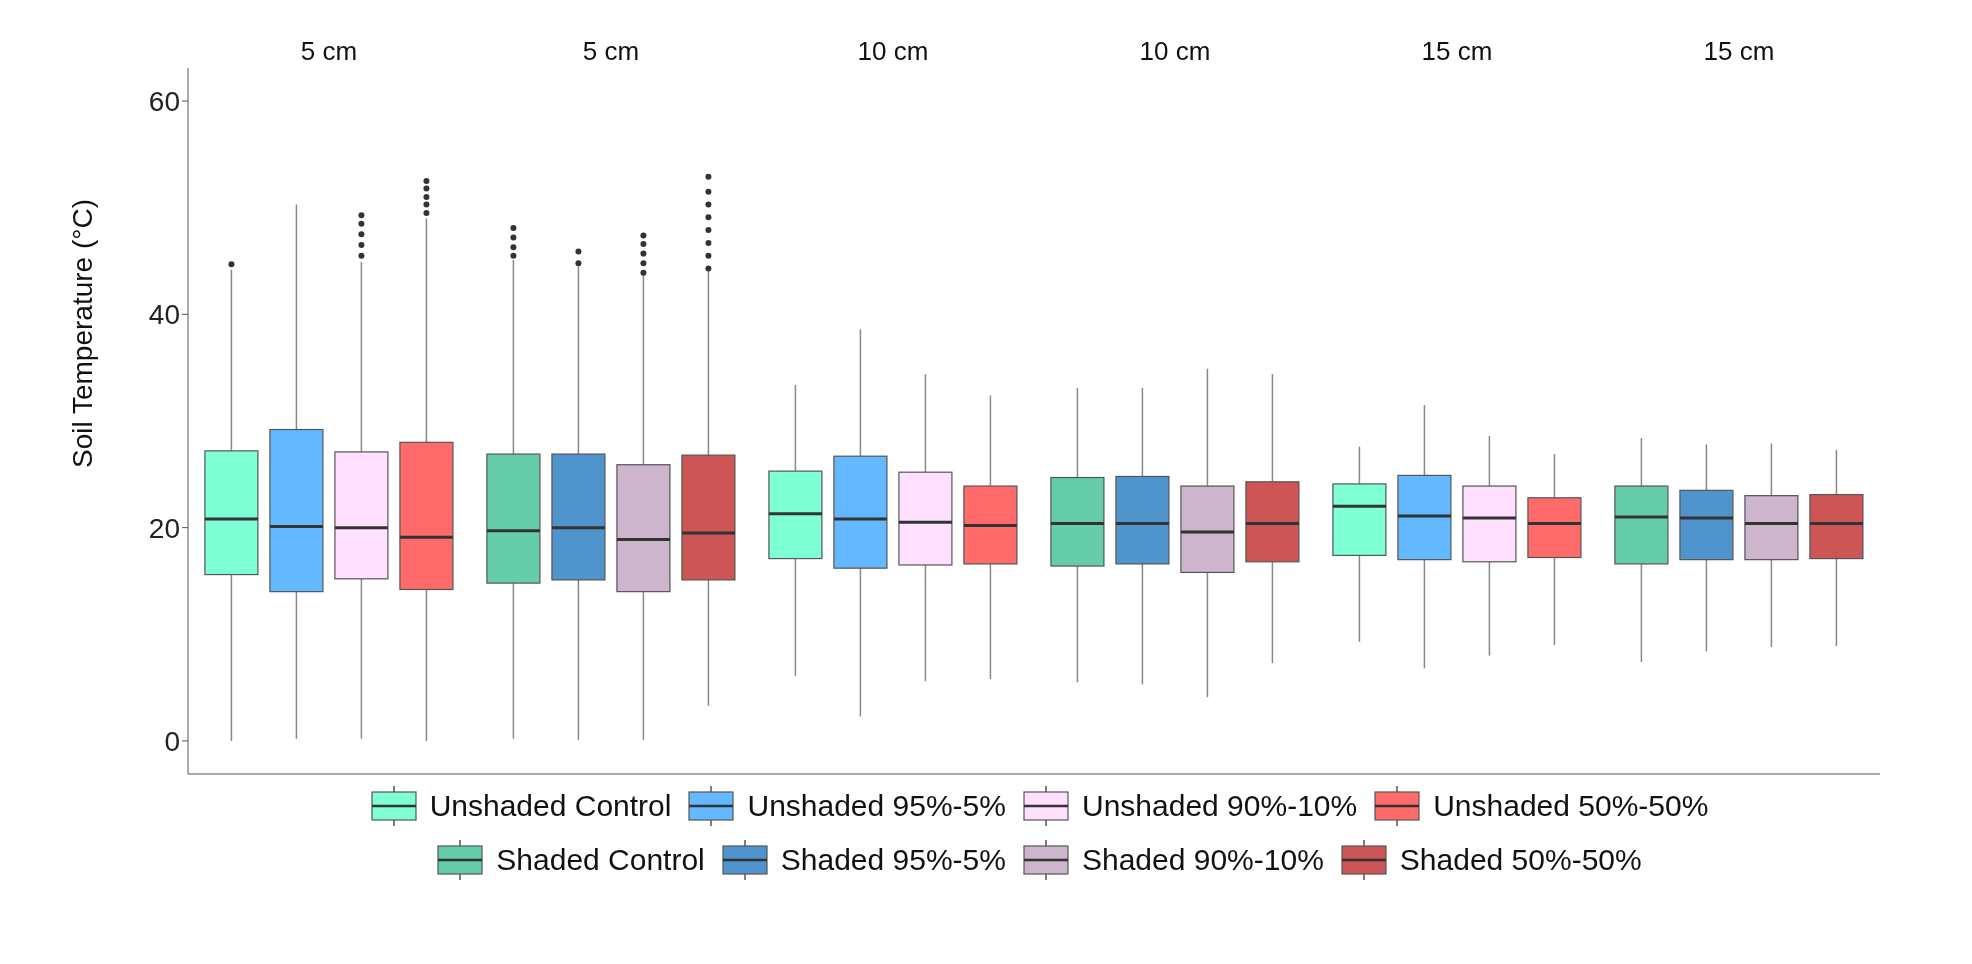 Image resolution: width=1972 pixels, height=964 pixels. What do you see at coordinates (1219, 806) in the screenshot?
I see `legend-label: Unshaded 90%-10%` at bounding box center [1219, 806].